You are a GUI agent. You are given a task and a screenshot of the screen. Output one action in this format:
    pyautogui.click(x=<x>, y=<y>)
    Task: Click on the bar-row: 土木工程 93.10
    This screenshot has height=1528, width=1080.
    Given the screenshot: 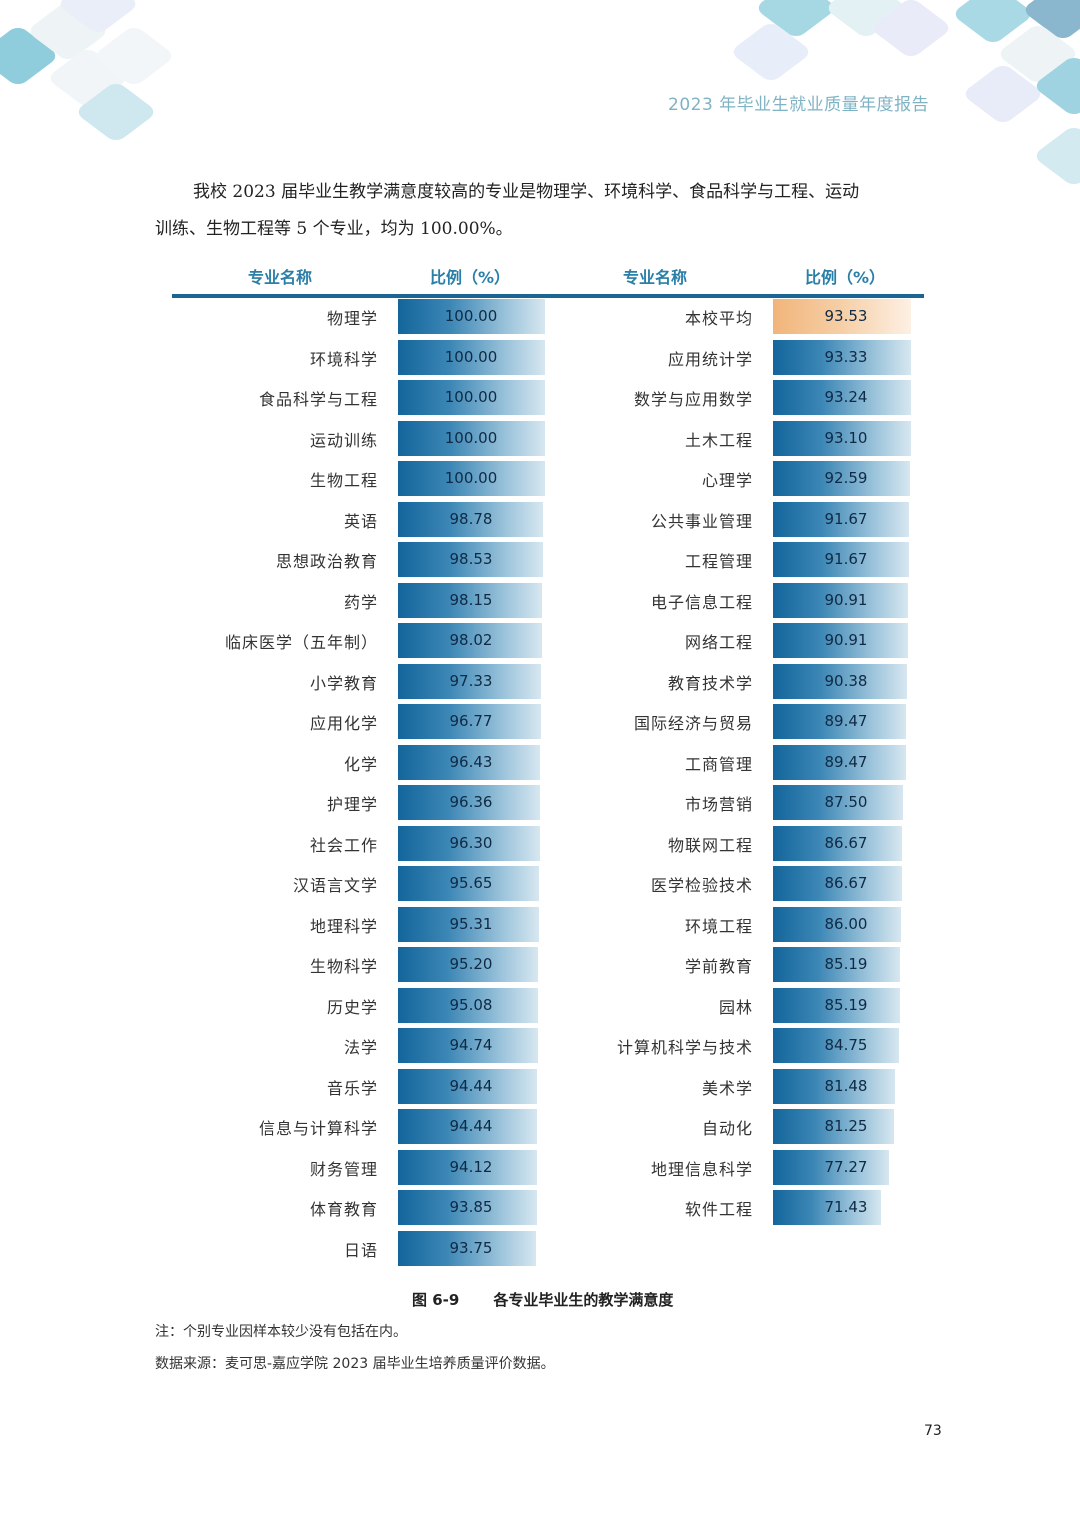 What is the action you would take?
    pyautogui.click(x=470, y=441)
    